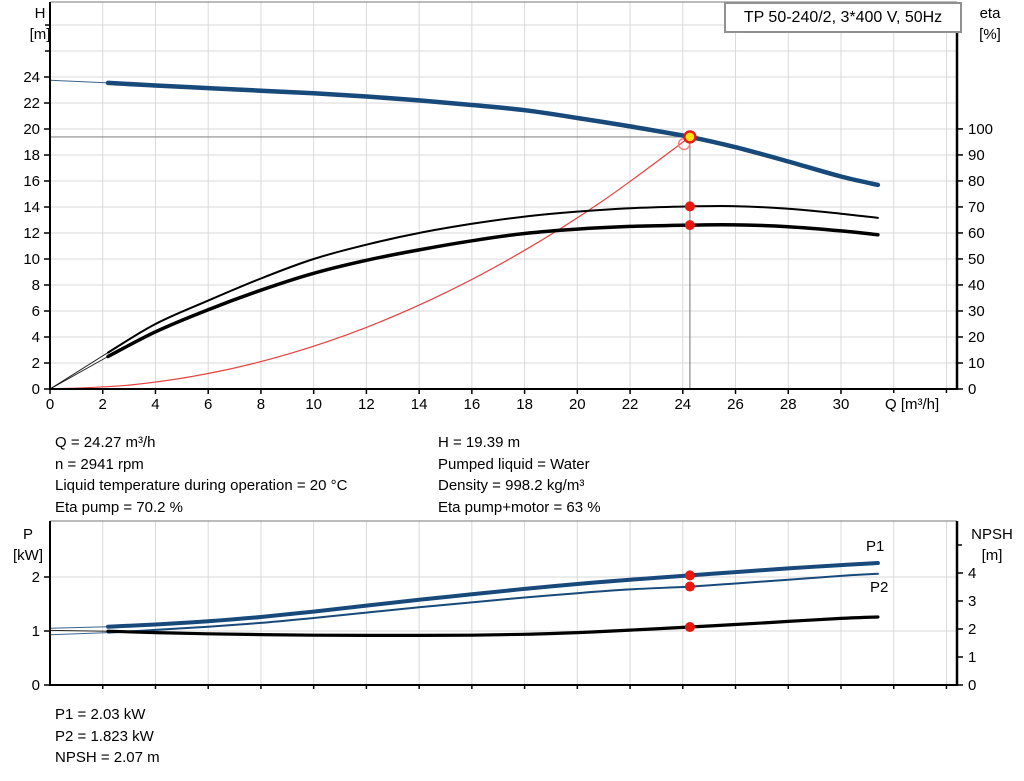 The image size is (1024, 781). What do you see at coordinates (875, 546) in the screenshot?
I see `svg-text: P1` at bounding box center [875, 546].